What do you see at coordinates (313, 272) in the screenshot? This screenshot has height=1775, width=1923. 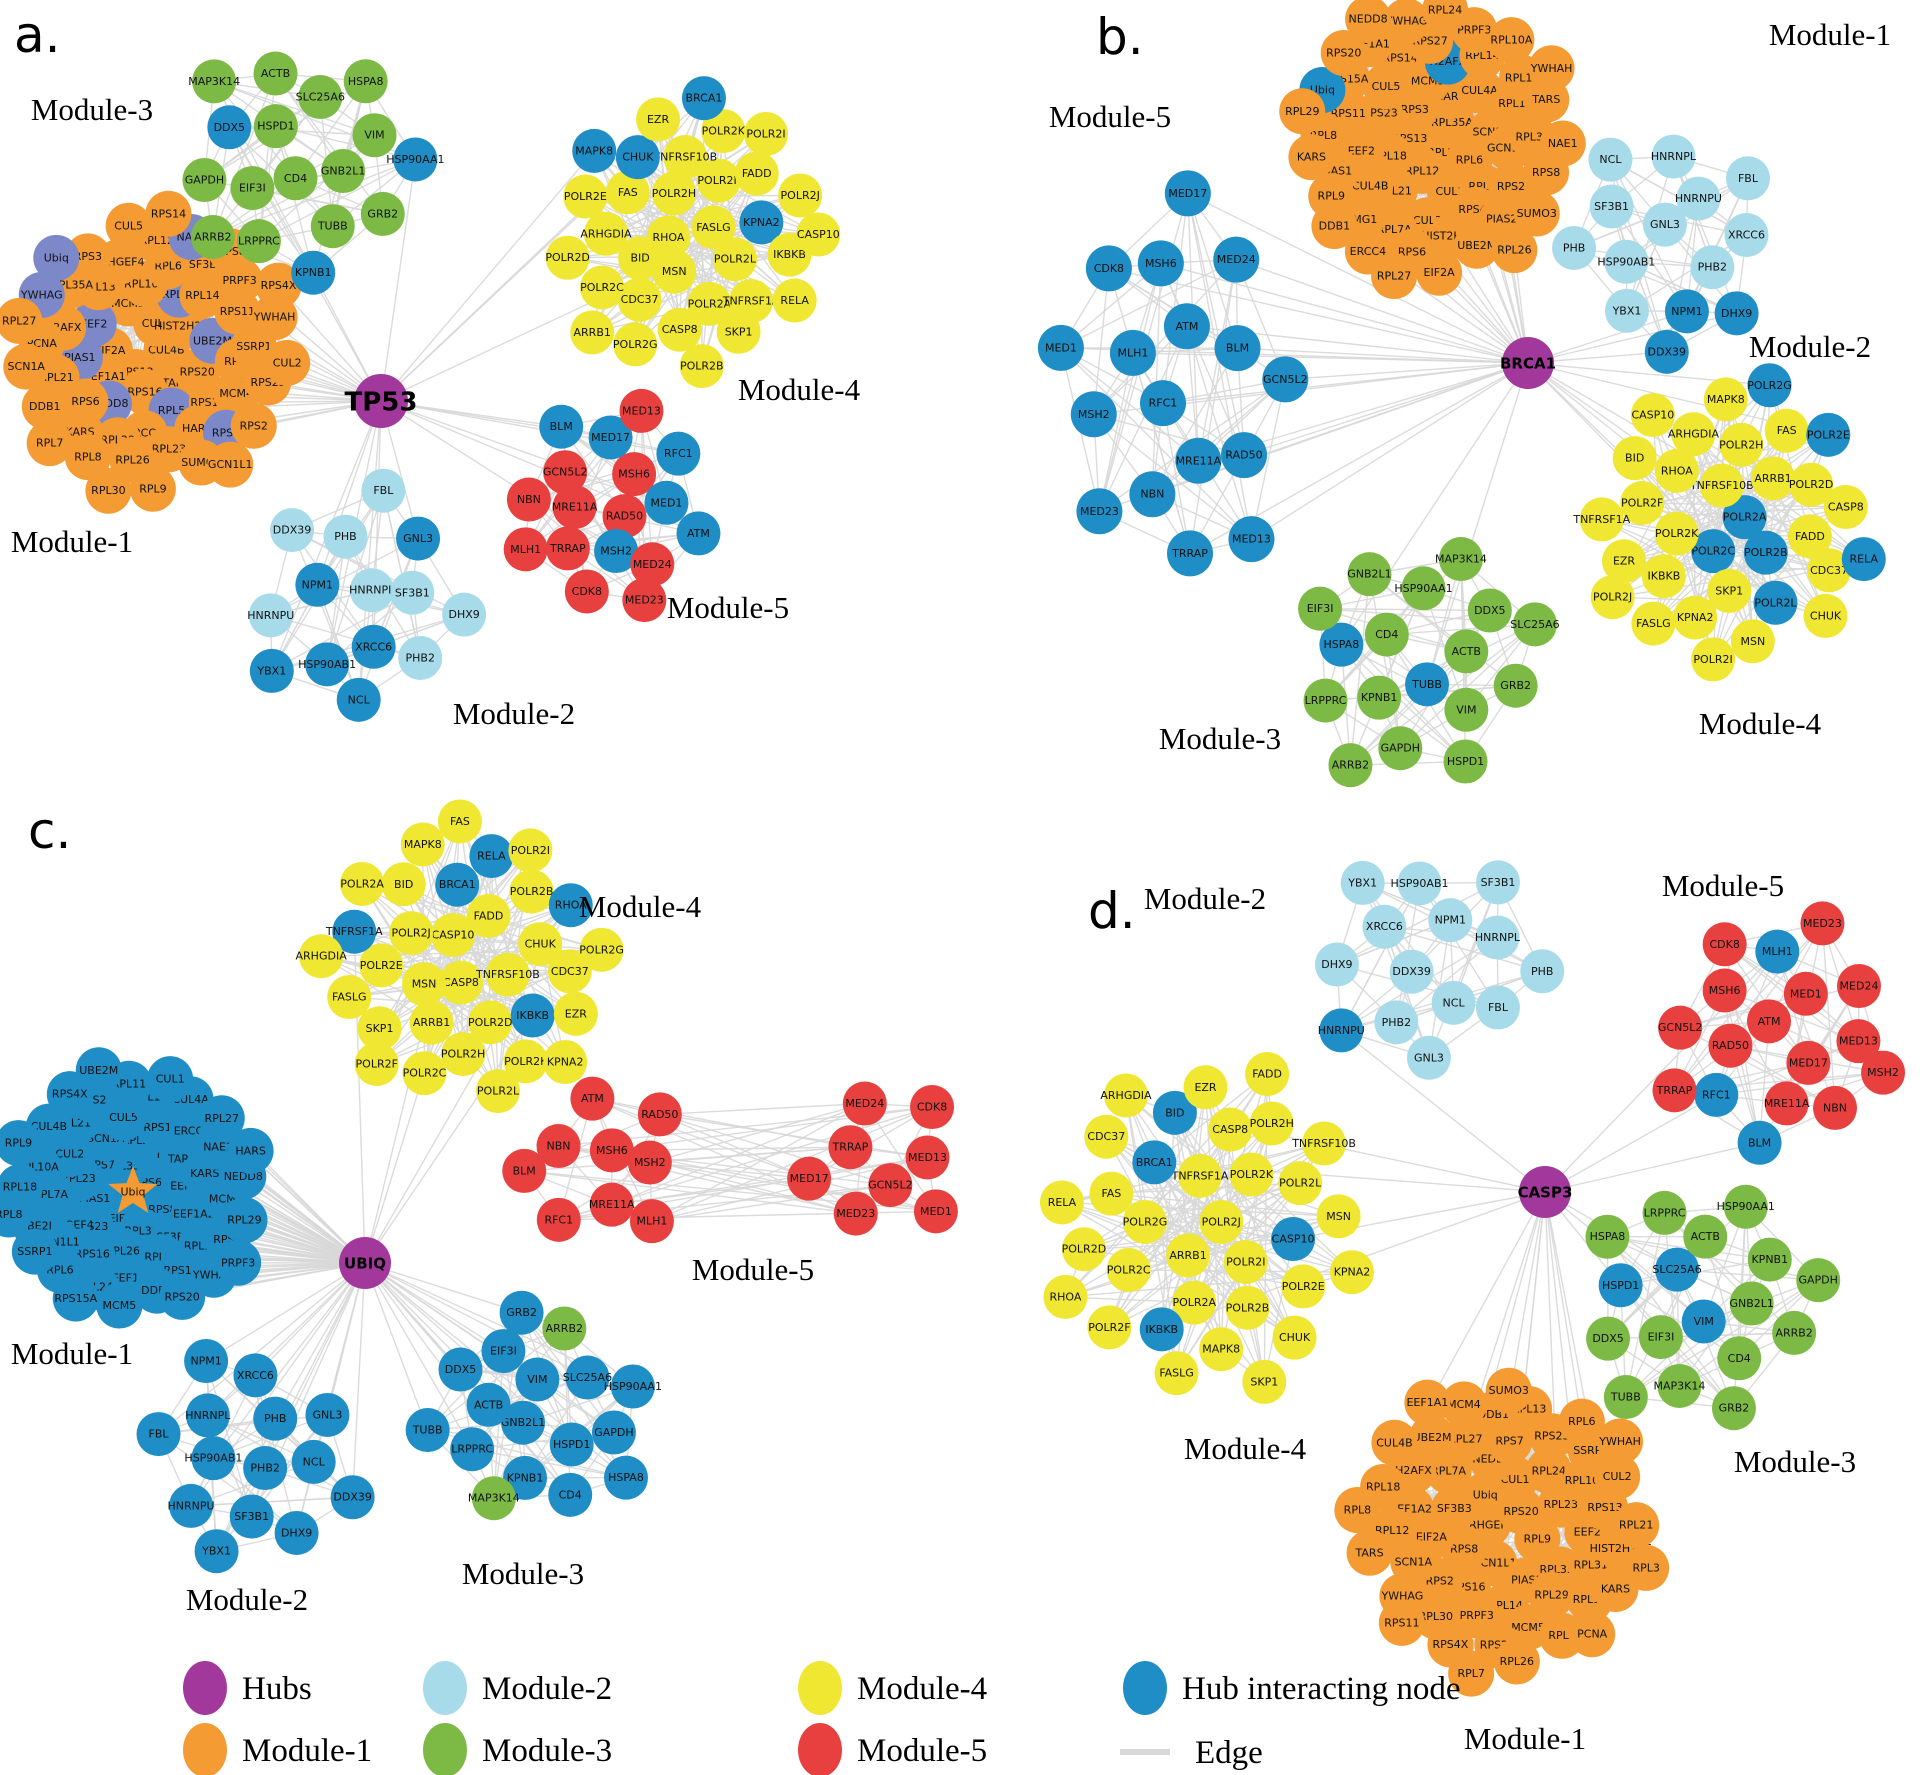 I see `node-KPNB1: KPNB1` at bounding box center [313, 272].